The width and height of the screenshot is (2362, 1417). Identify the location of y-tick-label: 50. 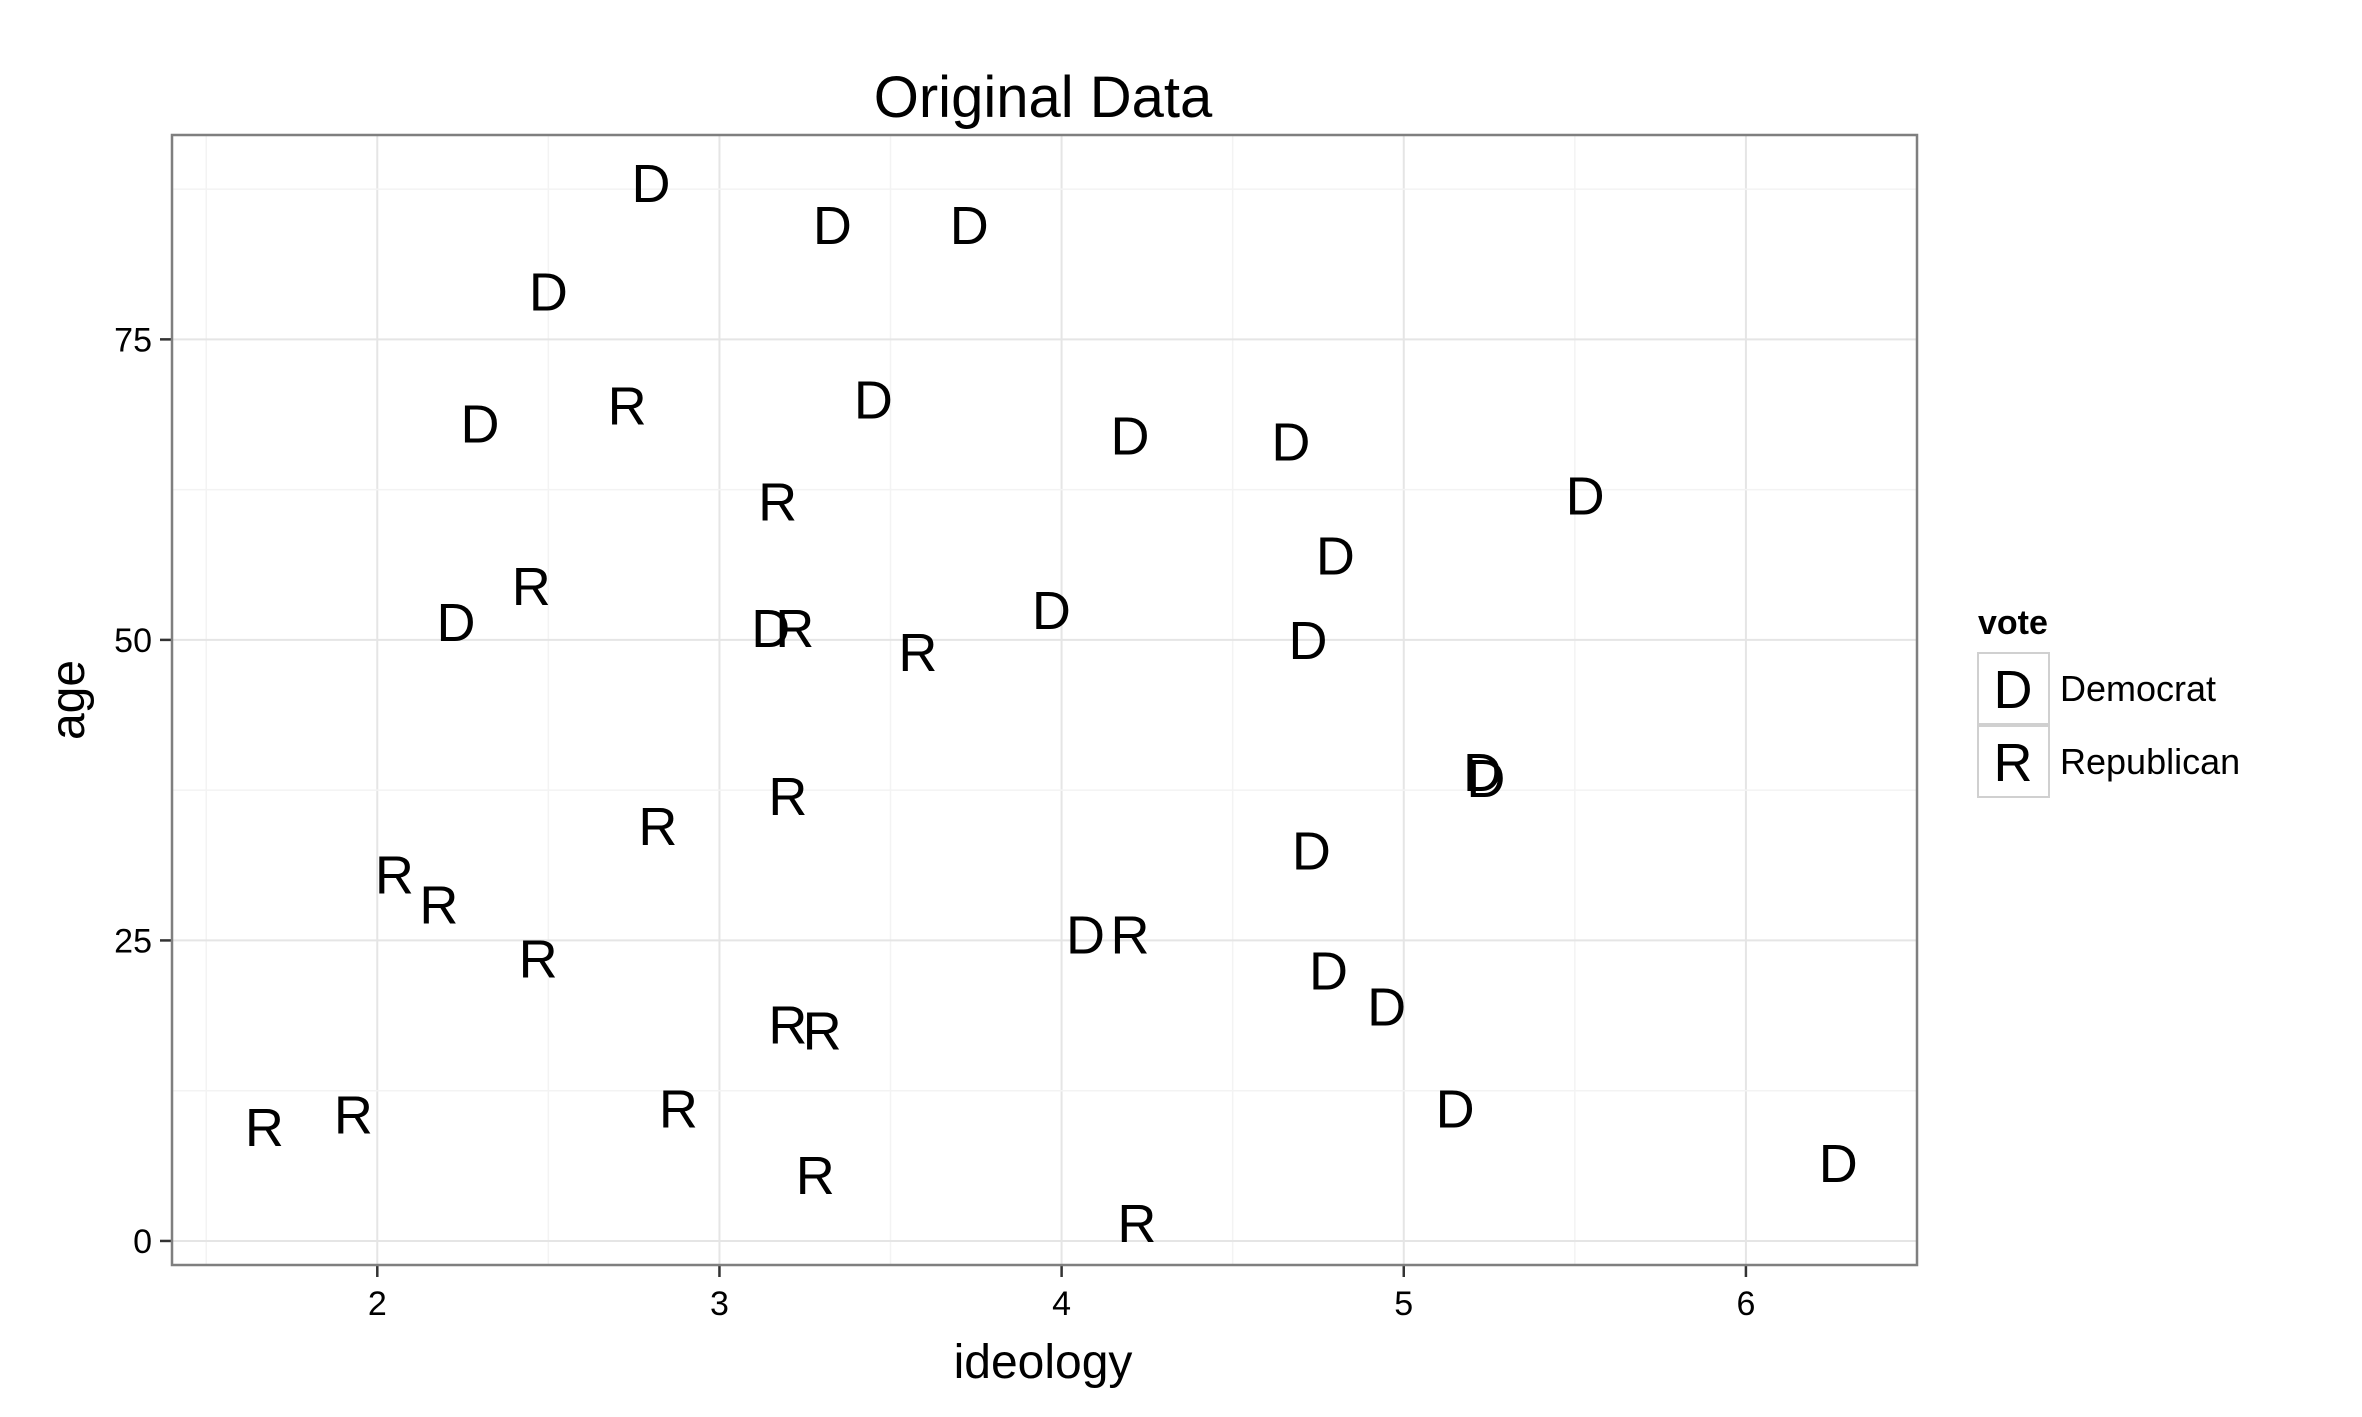
(133, 641).